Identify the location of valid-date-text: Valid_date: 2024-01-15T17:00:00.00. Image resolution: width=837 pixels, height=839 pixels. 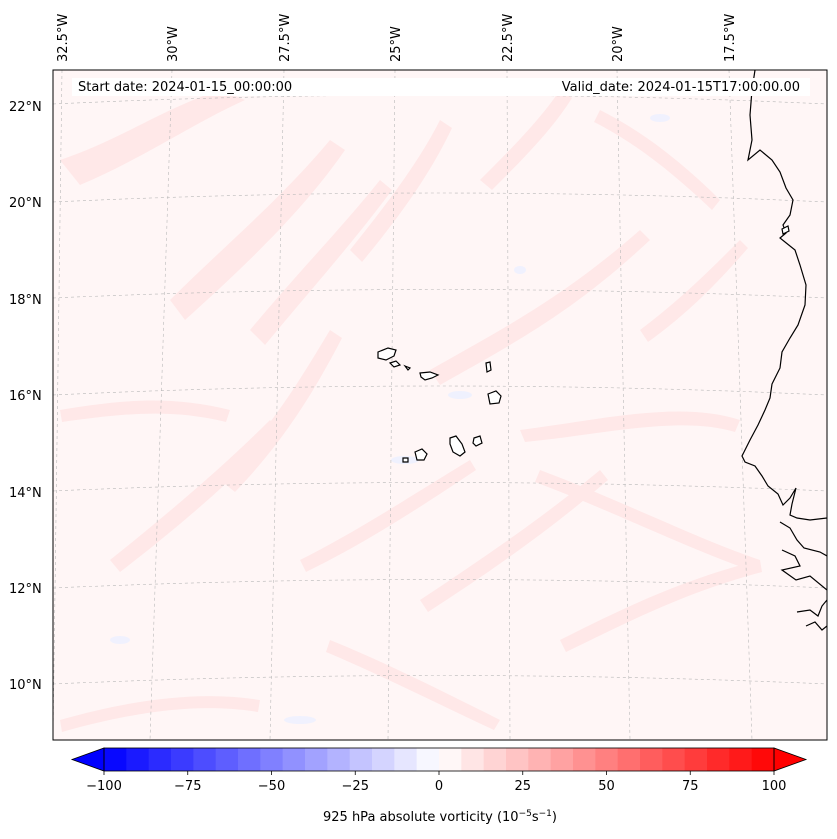
(681, 87).